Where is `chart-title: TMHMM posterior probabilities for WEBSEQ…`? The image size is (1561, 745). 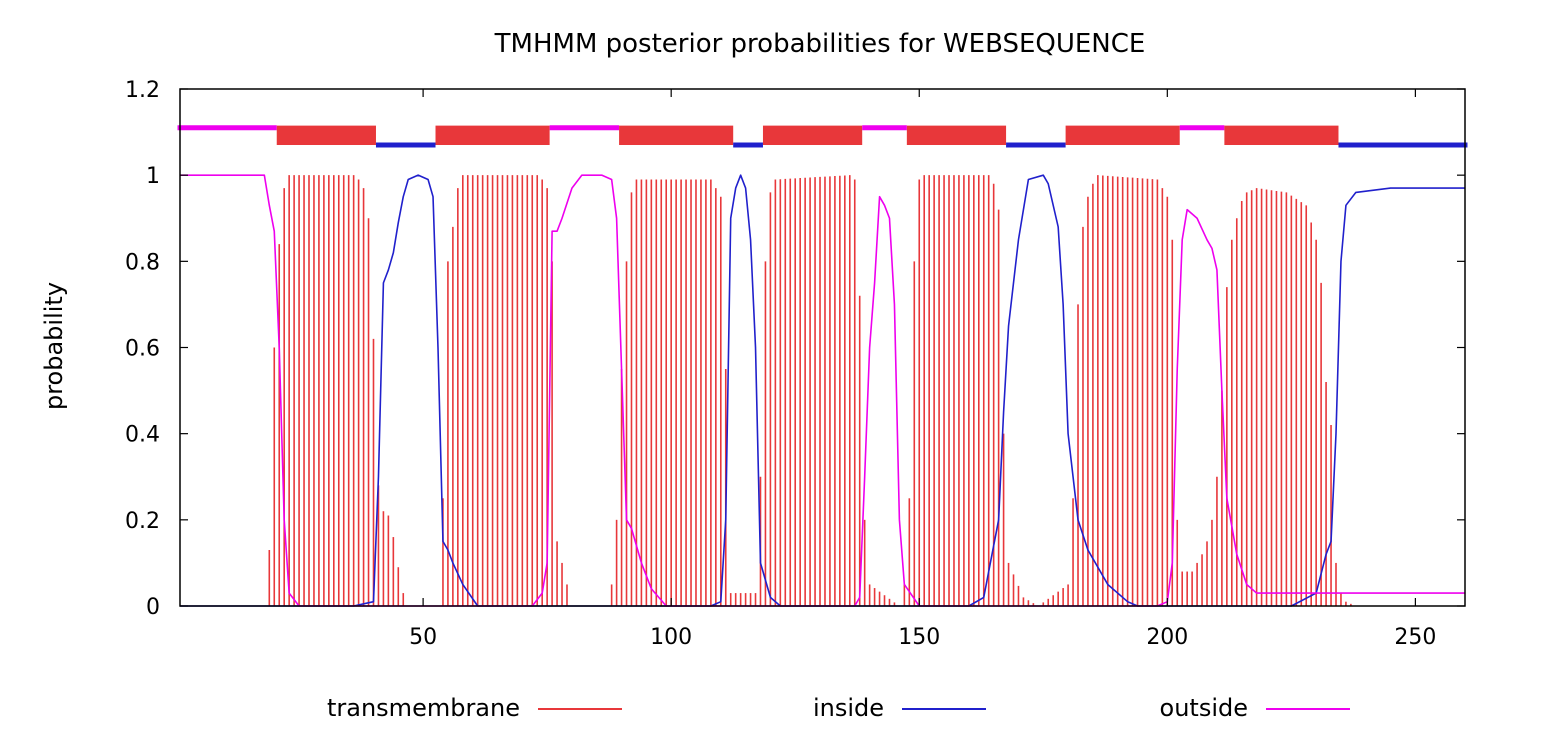
chart-title: TMHMM posterior probabilities for WEBSEQ… is located at coordinates (820, 44).